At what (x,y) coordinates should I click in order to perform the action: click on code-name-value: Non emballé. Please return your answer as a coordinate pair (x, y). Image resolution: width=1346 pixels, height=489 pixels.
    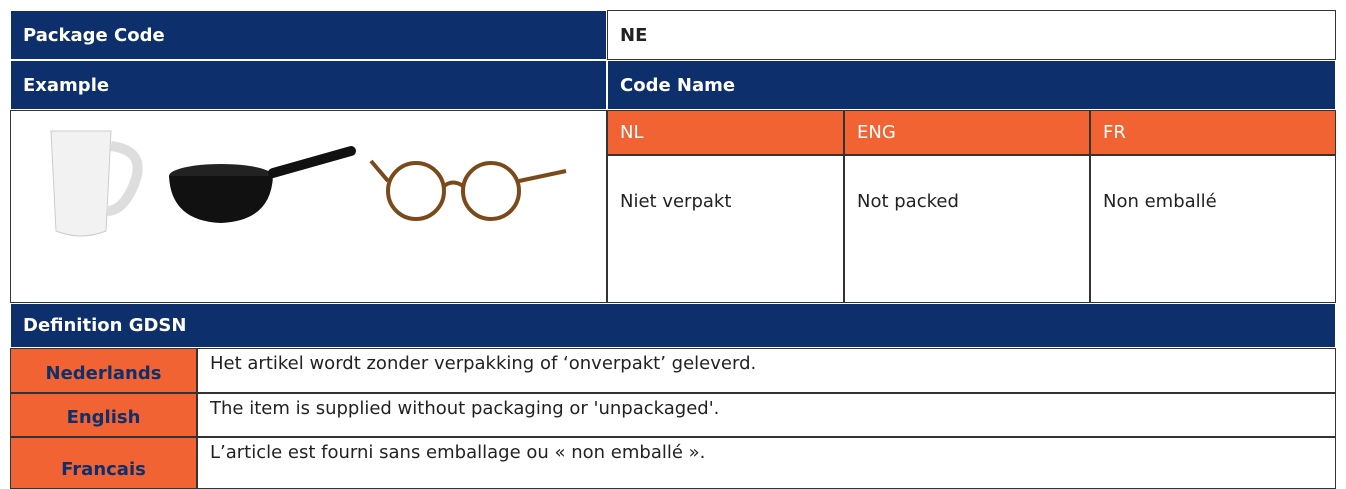
    Looking at the image, I should click on (1213, 229).